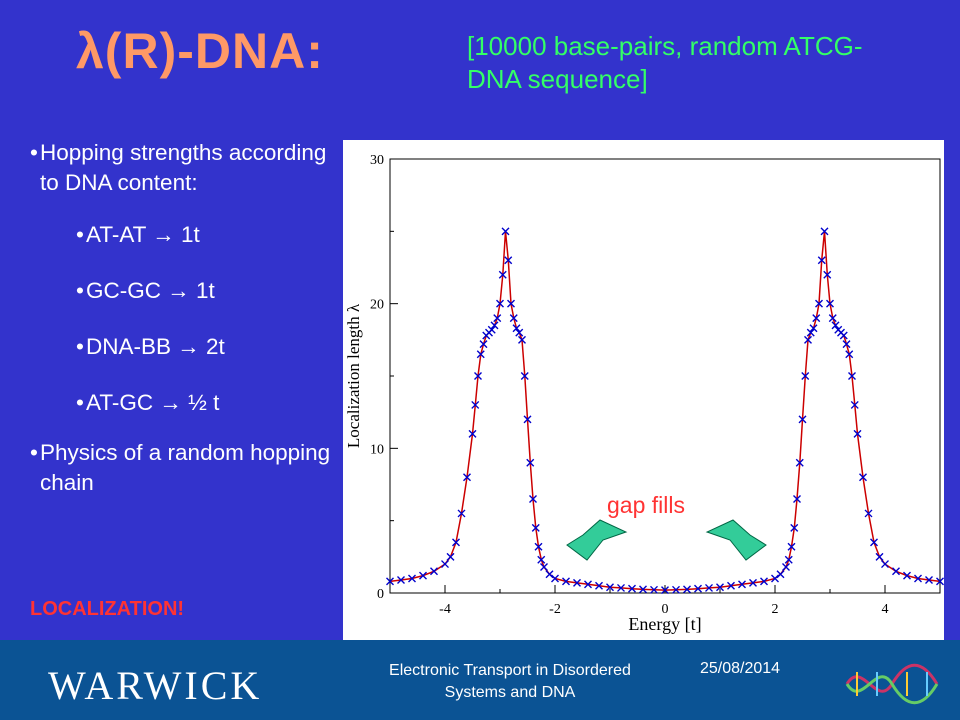  What do you see at coordinates (664, 624) in the screenshot?
I see `x-axis-label: Energy [t]` at bounding box center [664, 624].